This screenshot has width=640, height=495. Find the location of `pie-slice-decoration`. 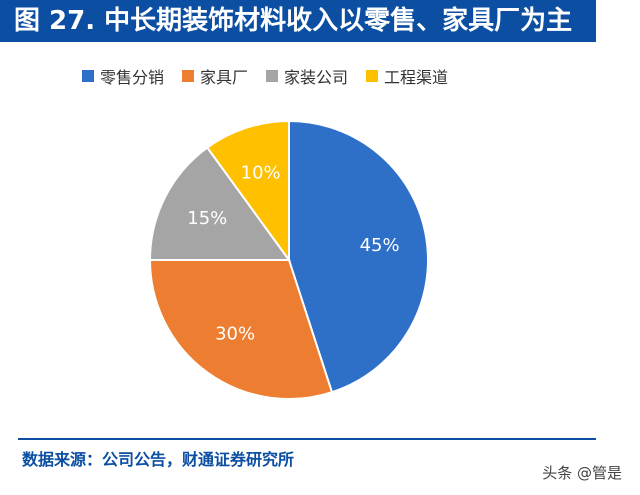

pie-slice-decoration is located at coordinates (219, 203).